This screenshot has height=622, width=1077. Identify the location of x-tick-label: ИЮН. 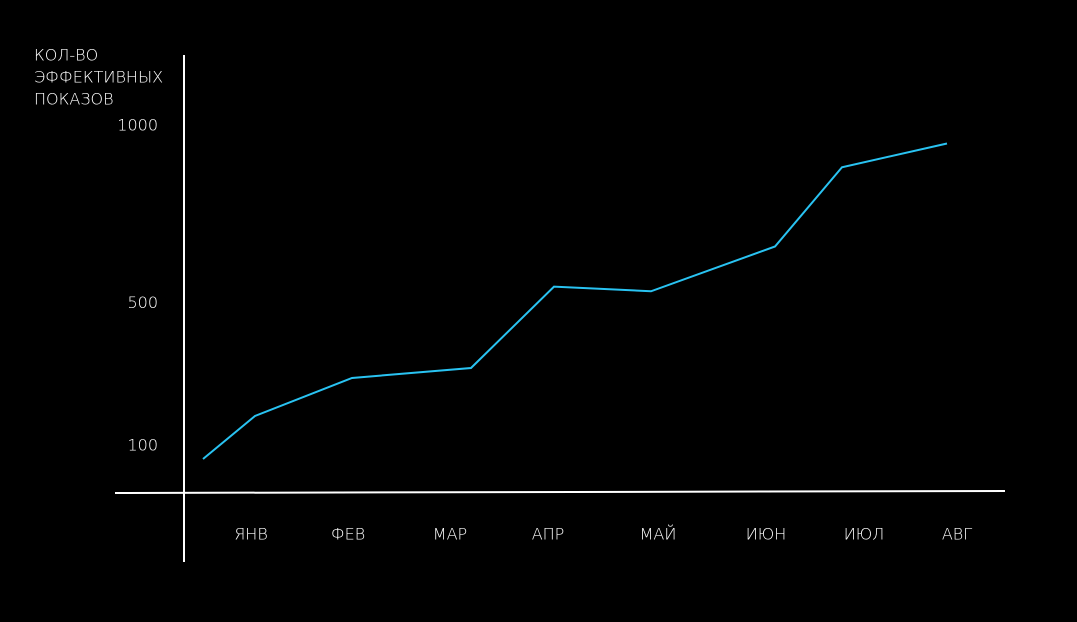
(766, 534).